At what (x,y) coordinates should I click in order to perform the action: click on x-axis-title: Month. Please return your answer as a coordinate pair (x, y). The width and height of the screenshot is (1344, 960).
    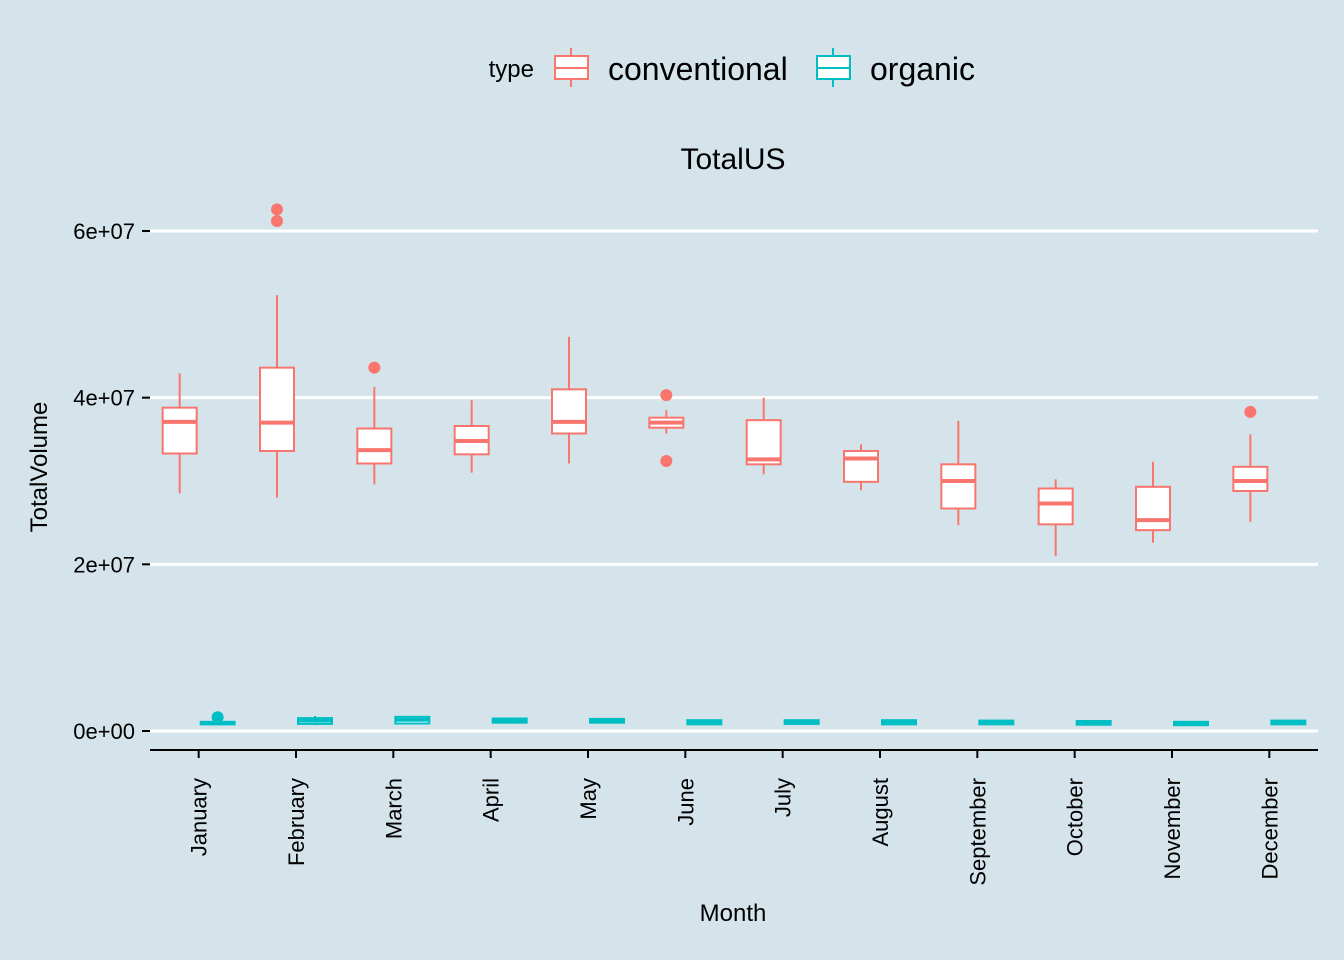
    Looking at the image, I should click on (733, 913).